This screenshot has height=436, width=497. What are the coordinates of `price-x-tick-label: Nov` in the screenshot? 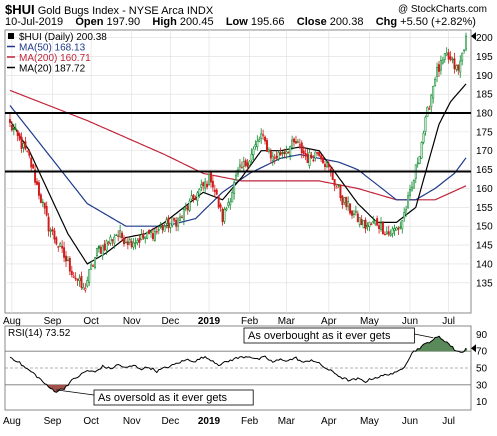 It's located at (132, 321).